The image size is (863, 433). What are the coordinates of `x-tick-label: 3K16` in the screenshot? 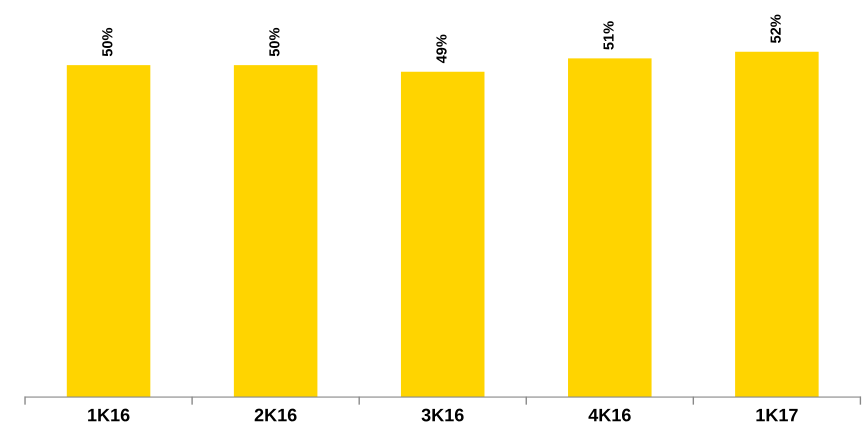 It's located at (443, 415).